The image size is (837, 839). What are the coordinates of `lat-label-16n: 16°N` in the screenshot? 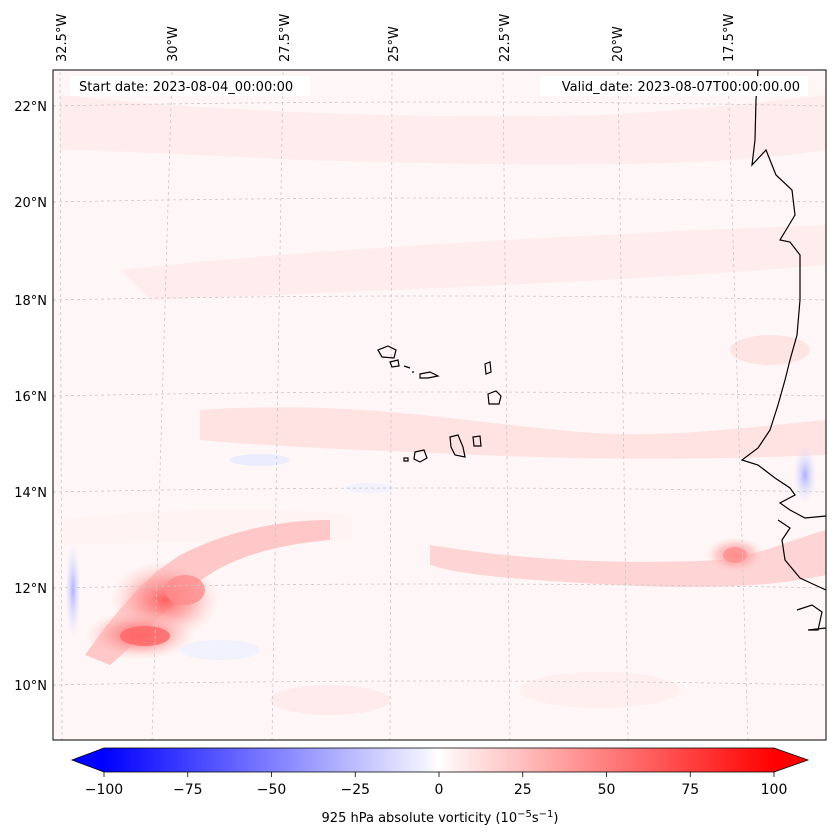 It's located at (30, 397).